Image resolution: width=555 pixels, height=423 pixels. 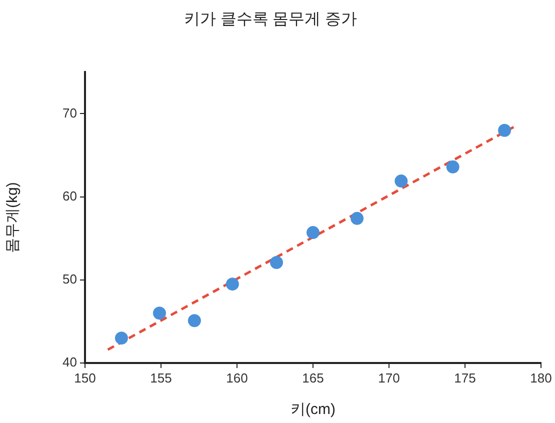 What do you see at coordinates (69, 112) in the screenshot?
I see `y-tick-label: 70` at bounding box center [69, 112].